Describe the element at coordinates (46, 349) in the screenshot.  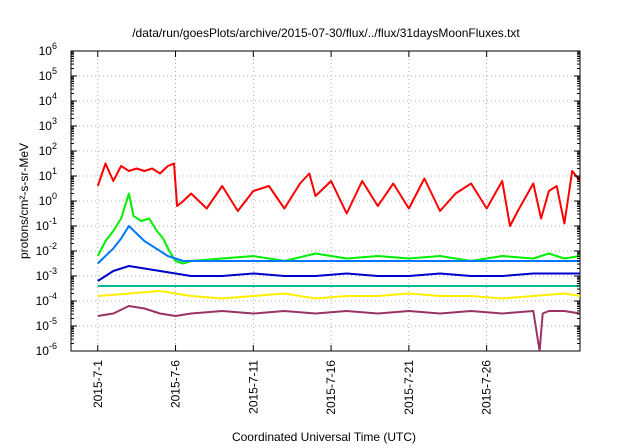
I see `y-tick-label: 10⁻⁶` at that location.